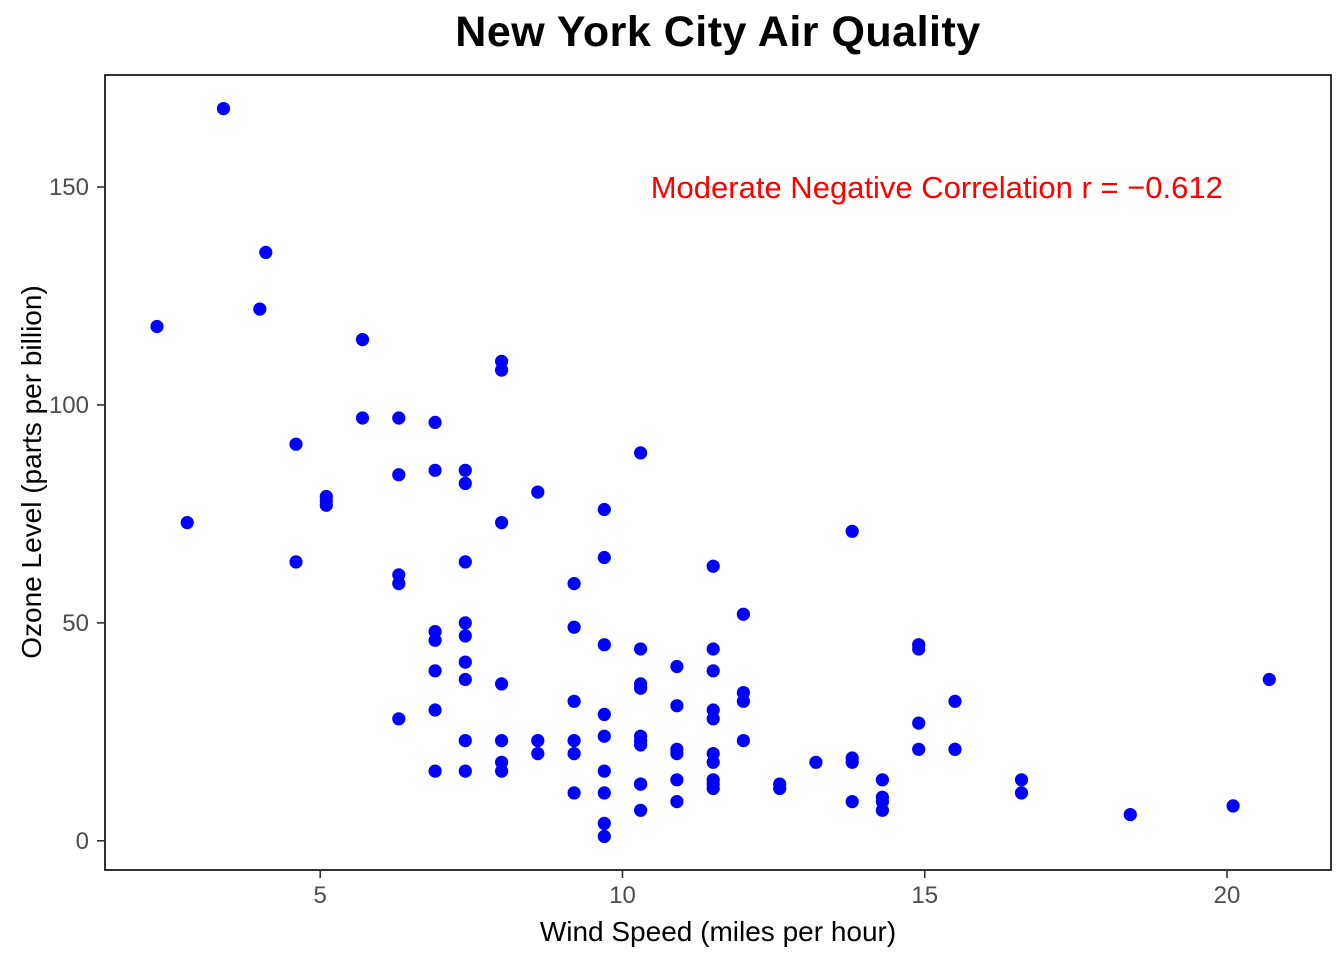 The image size is (1344, 960). I want to click on y-axis-tick-label: 0, so click(82, 841).